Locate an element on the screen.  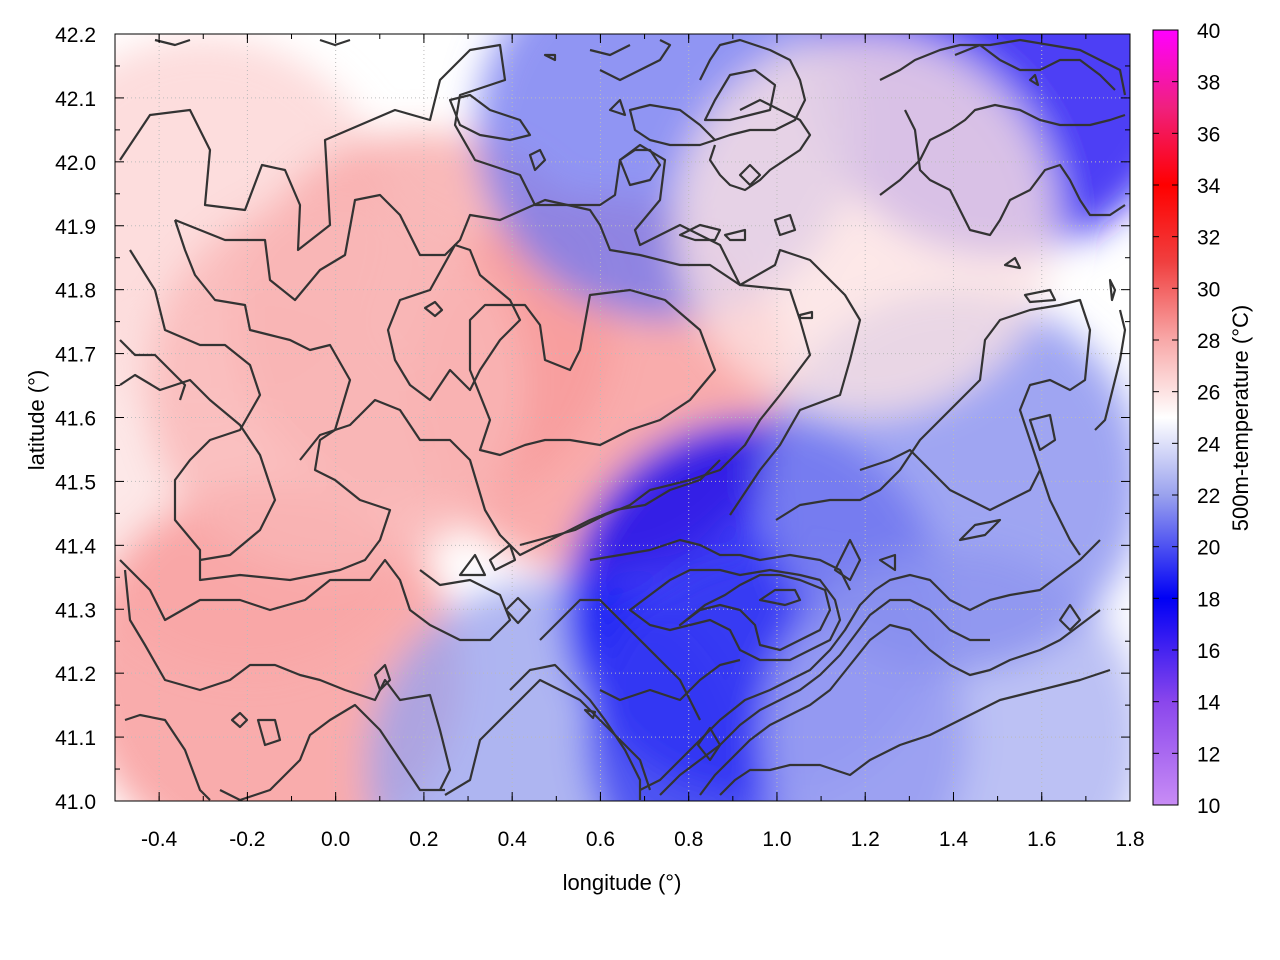
colorbar-ticks: 10 12 14 16 18 20 22 24 26 28 30 32 34 36 38 40 is located at coordinates (1187, 419).